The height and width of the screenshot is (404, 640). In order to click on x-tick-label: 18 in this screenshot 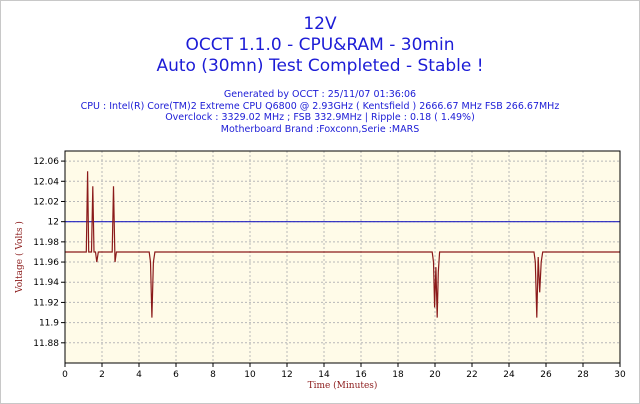, I will do `click(398, 375)`.